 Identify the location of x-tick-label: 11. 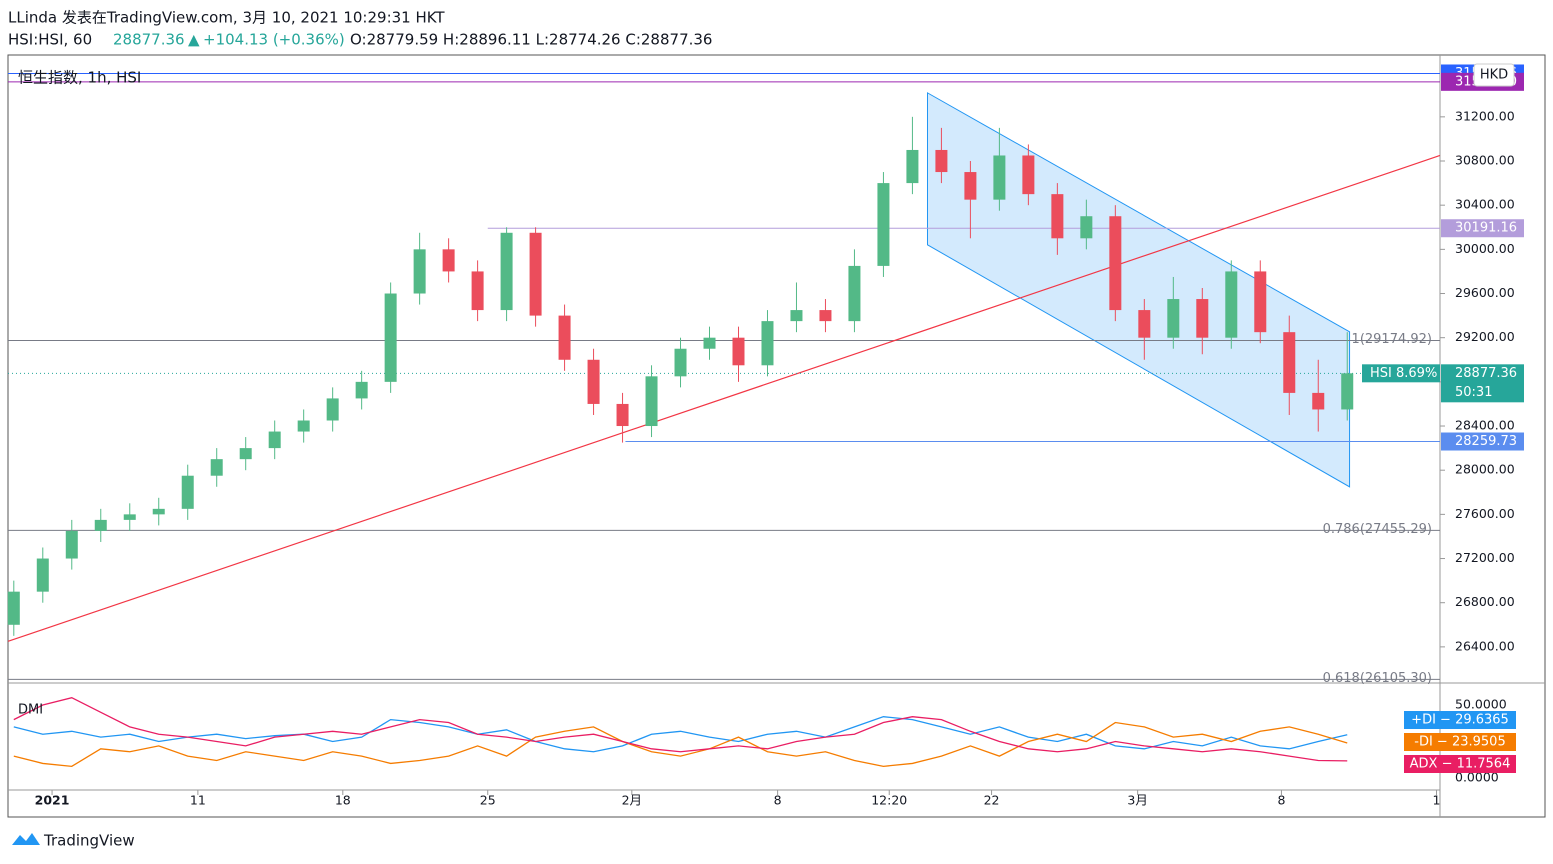
(198, 800).